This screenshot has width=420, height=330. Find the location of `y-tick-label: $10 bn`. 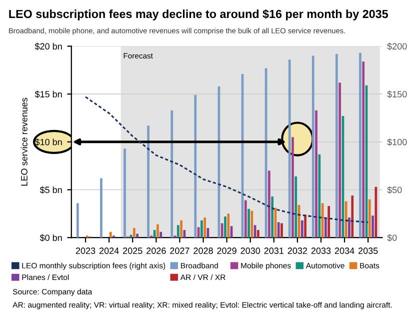

y-tick-label: $10 bn is located at coordinates (48, 142).